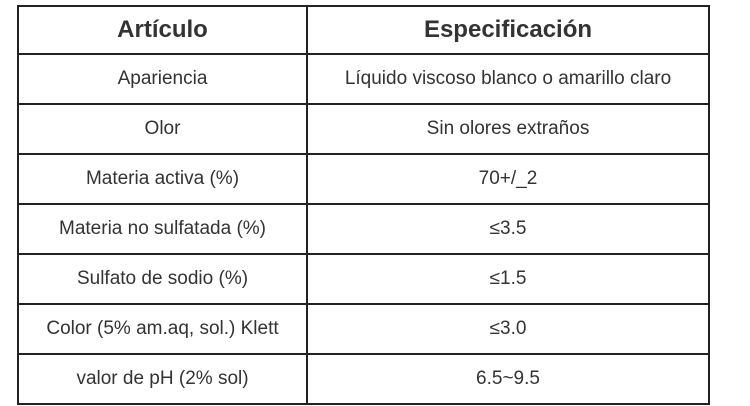 This screenshot has height=406, width=750. I want to click on table-cell: Sin olores extraños, so click(508, 129).